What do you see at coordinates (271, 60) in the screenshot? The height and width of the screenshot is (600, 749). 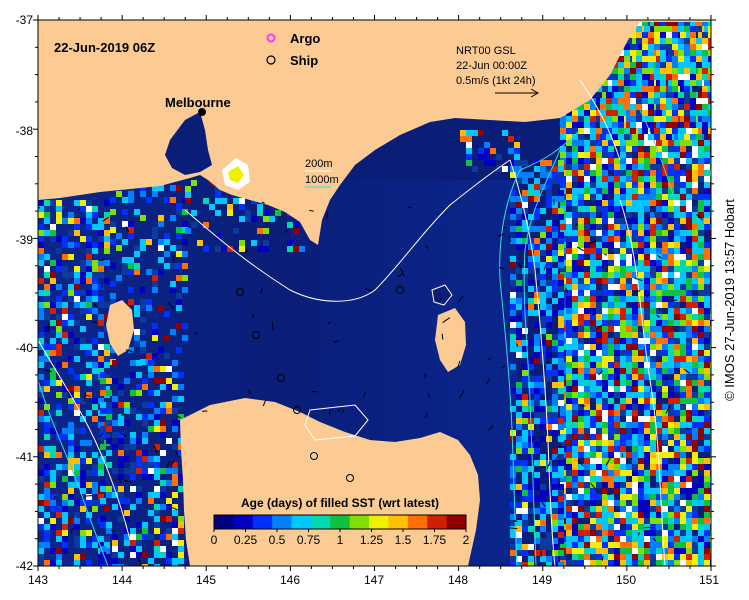 I see `ship-symbol` at bounding box center [271, 60].